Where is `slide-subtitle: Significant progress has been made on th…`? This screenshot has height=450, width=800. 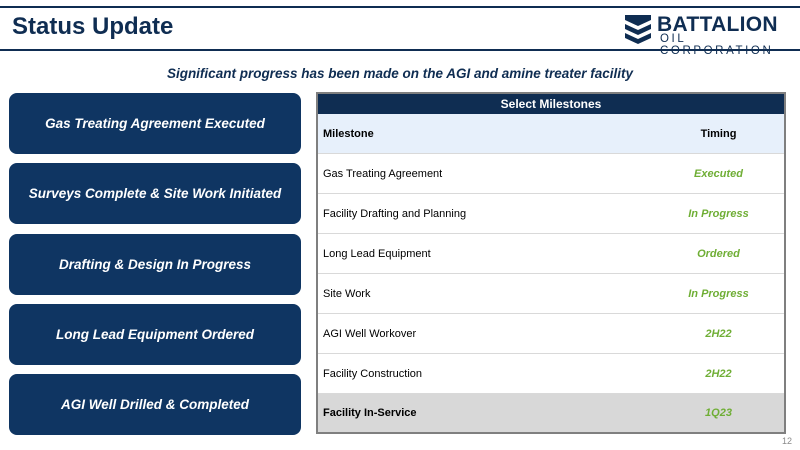 slide-subtitle: Significant progress has been made on th… is located at coordinates (400, 73).